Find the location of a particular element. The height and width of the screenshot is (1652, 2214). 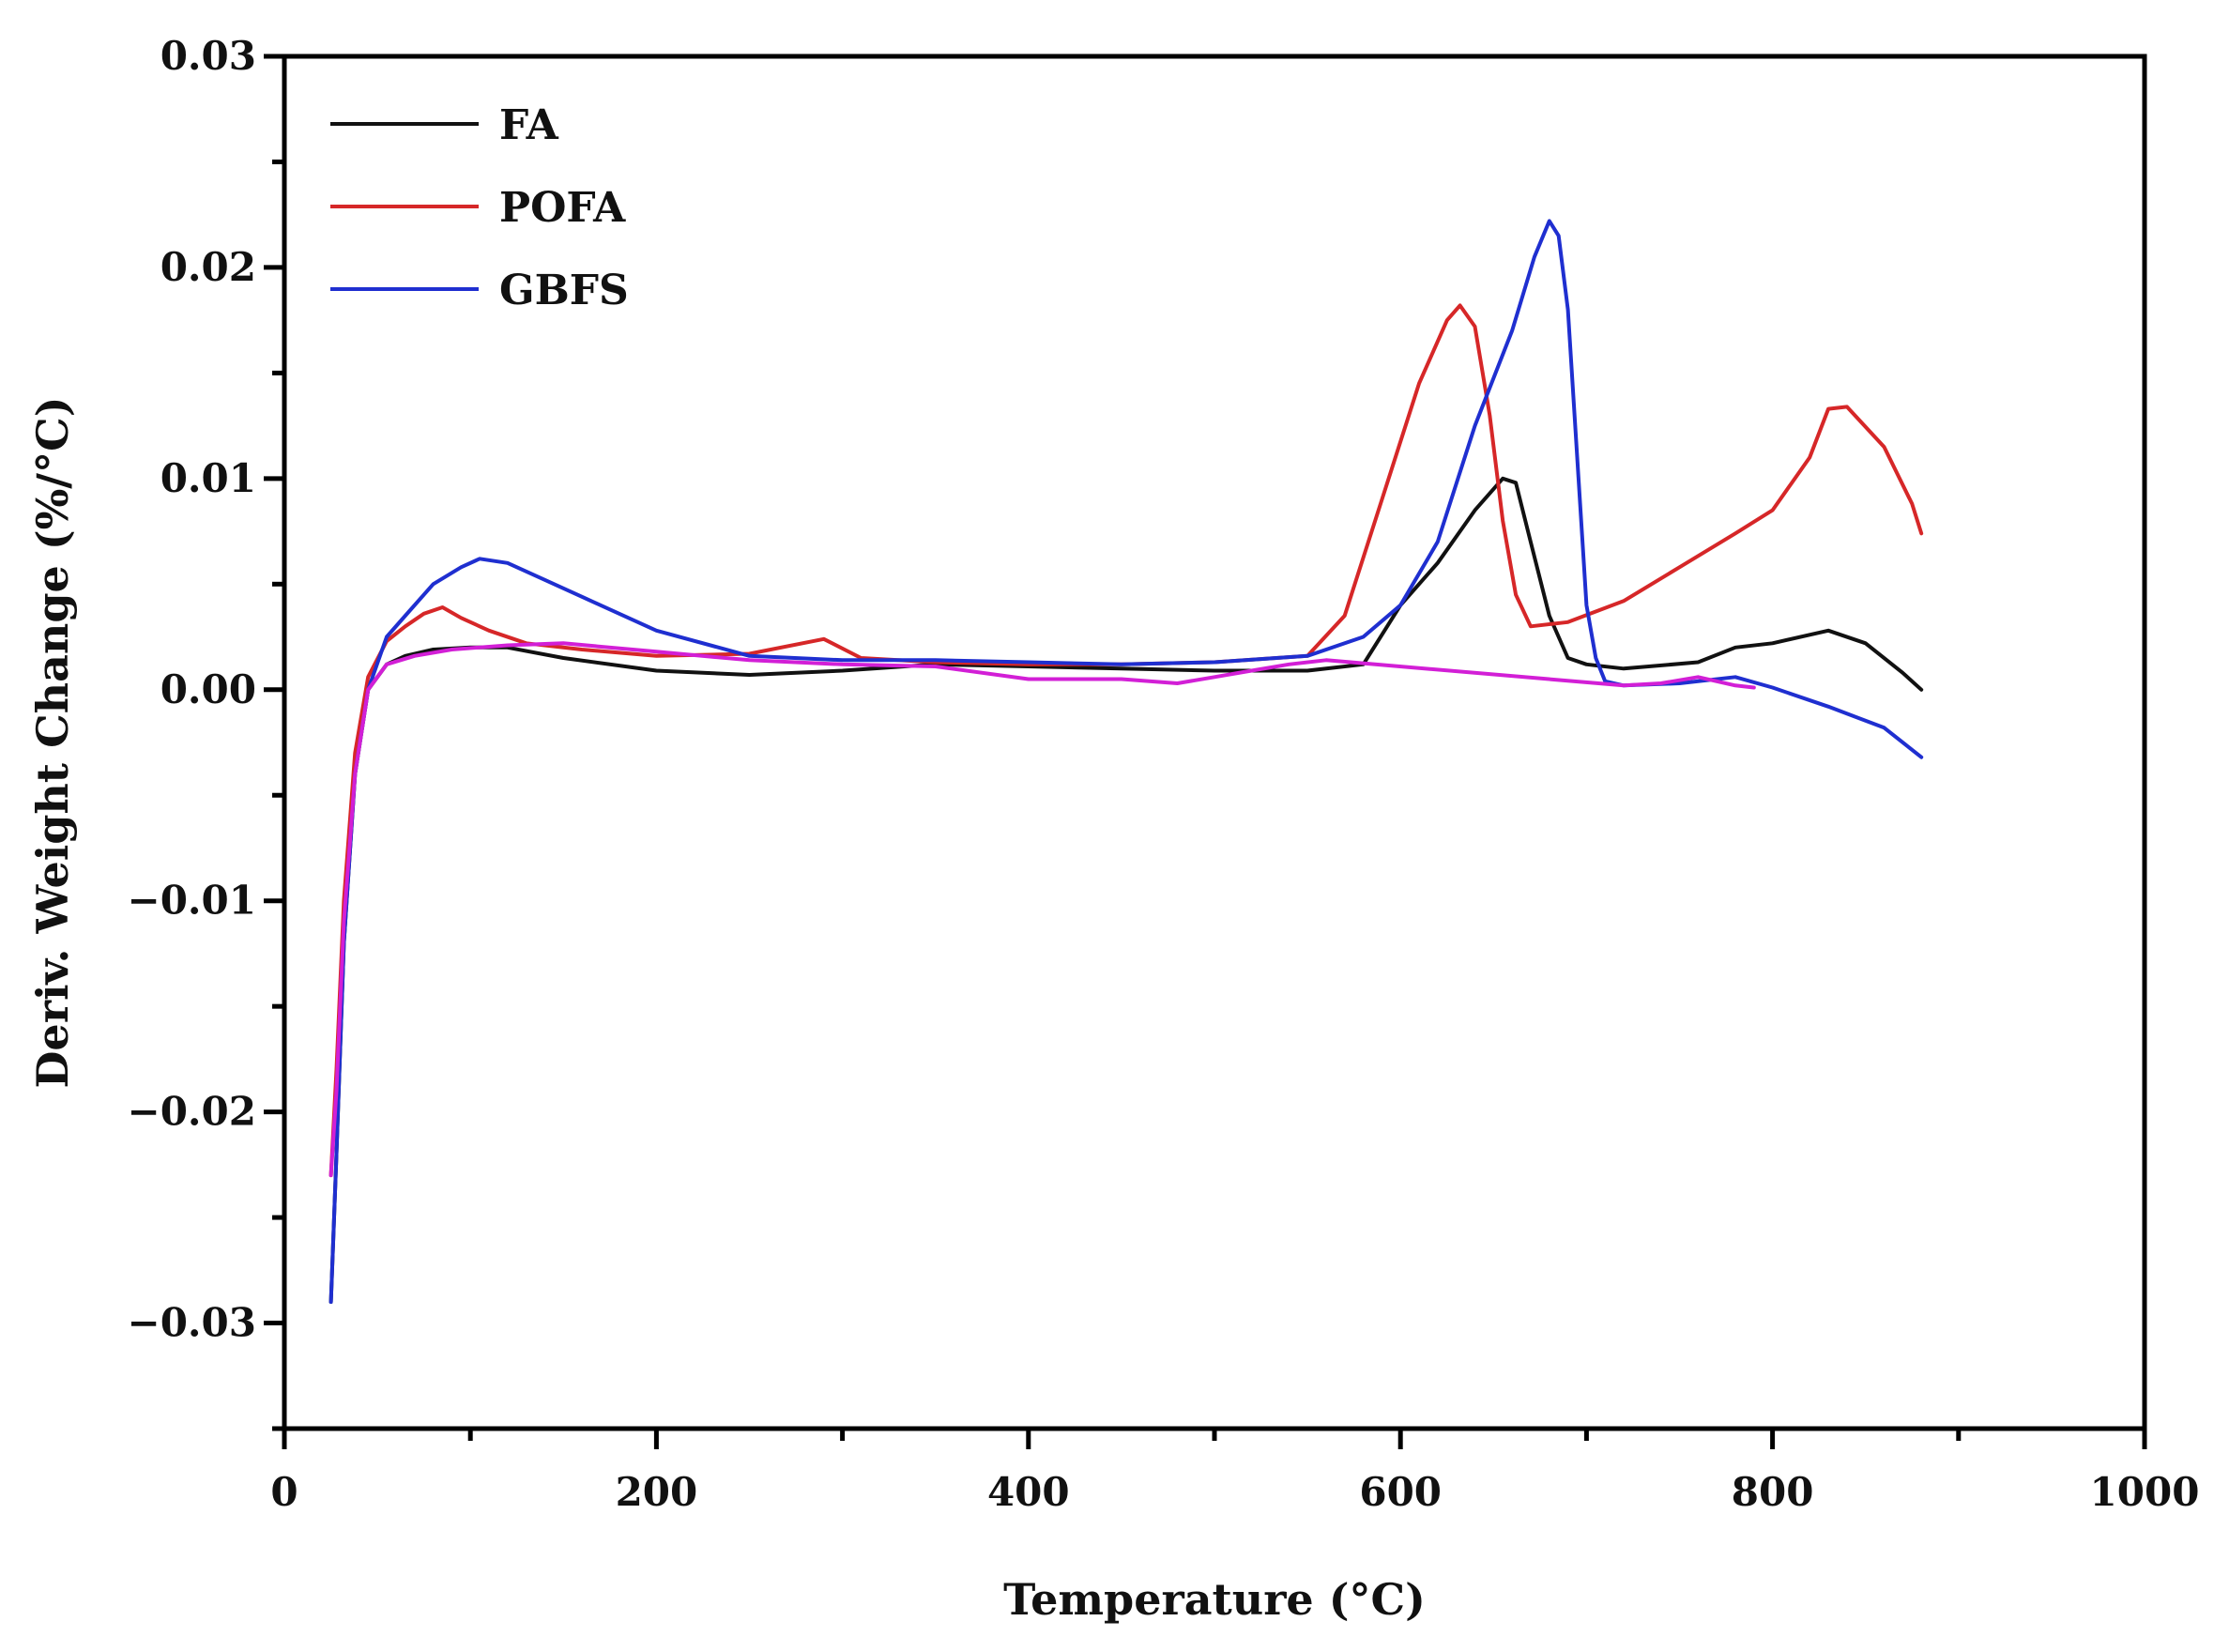

x-tick-label: 400 is located at coordinates (1028, 1492).